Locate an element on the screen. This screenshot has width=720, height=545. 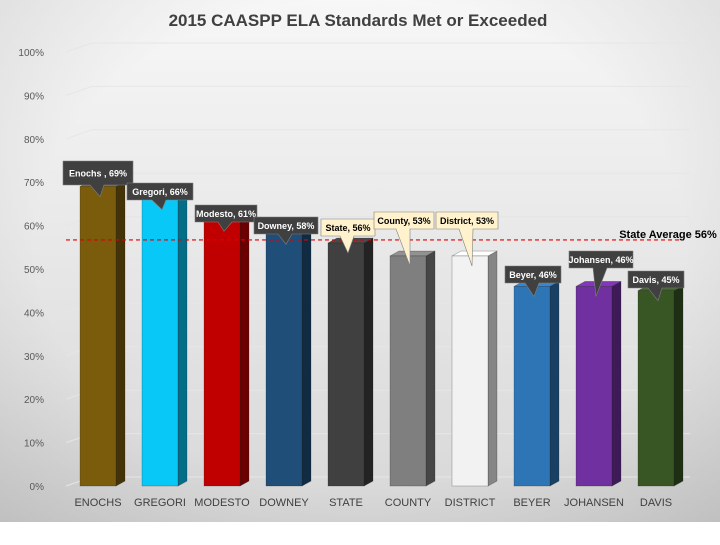
x-tick-label: ENOCHS is located at coordinates (97, 503).